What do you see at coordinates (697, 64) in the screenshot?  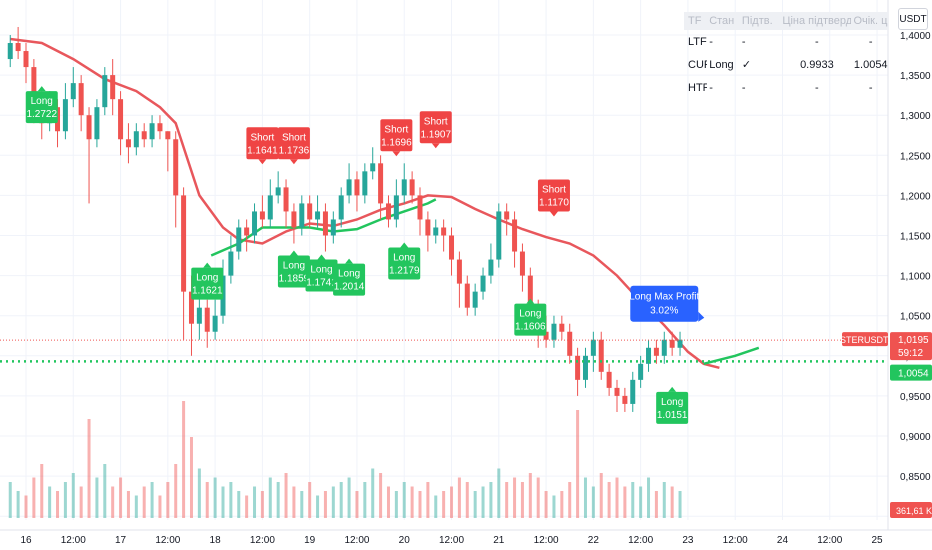 I see `table-cell: CUR` at bounding box center [697, 64].